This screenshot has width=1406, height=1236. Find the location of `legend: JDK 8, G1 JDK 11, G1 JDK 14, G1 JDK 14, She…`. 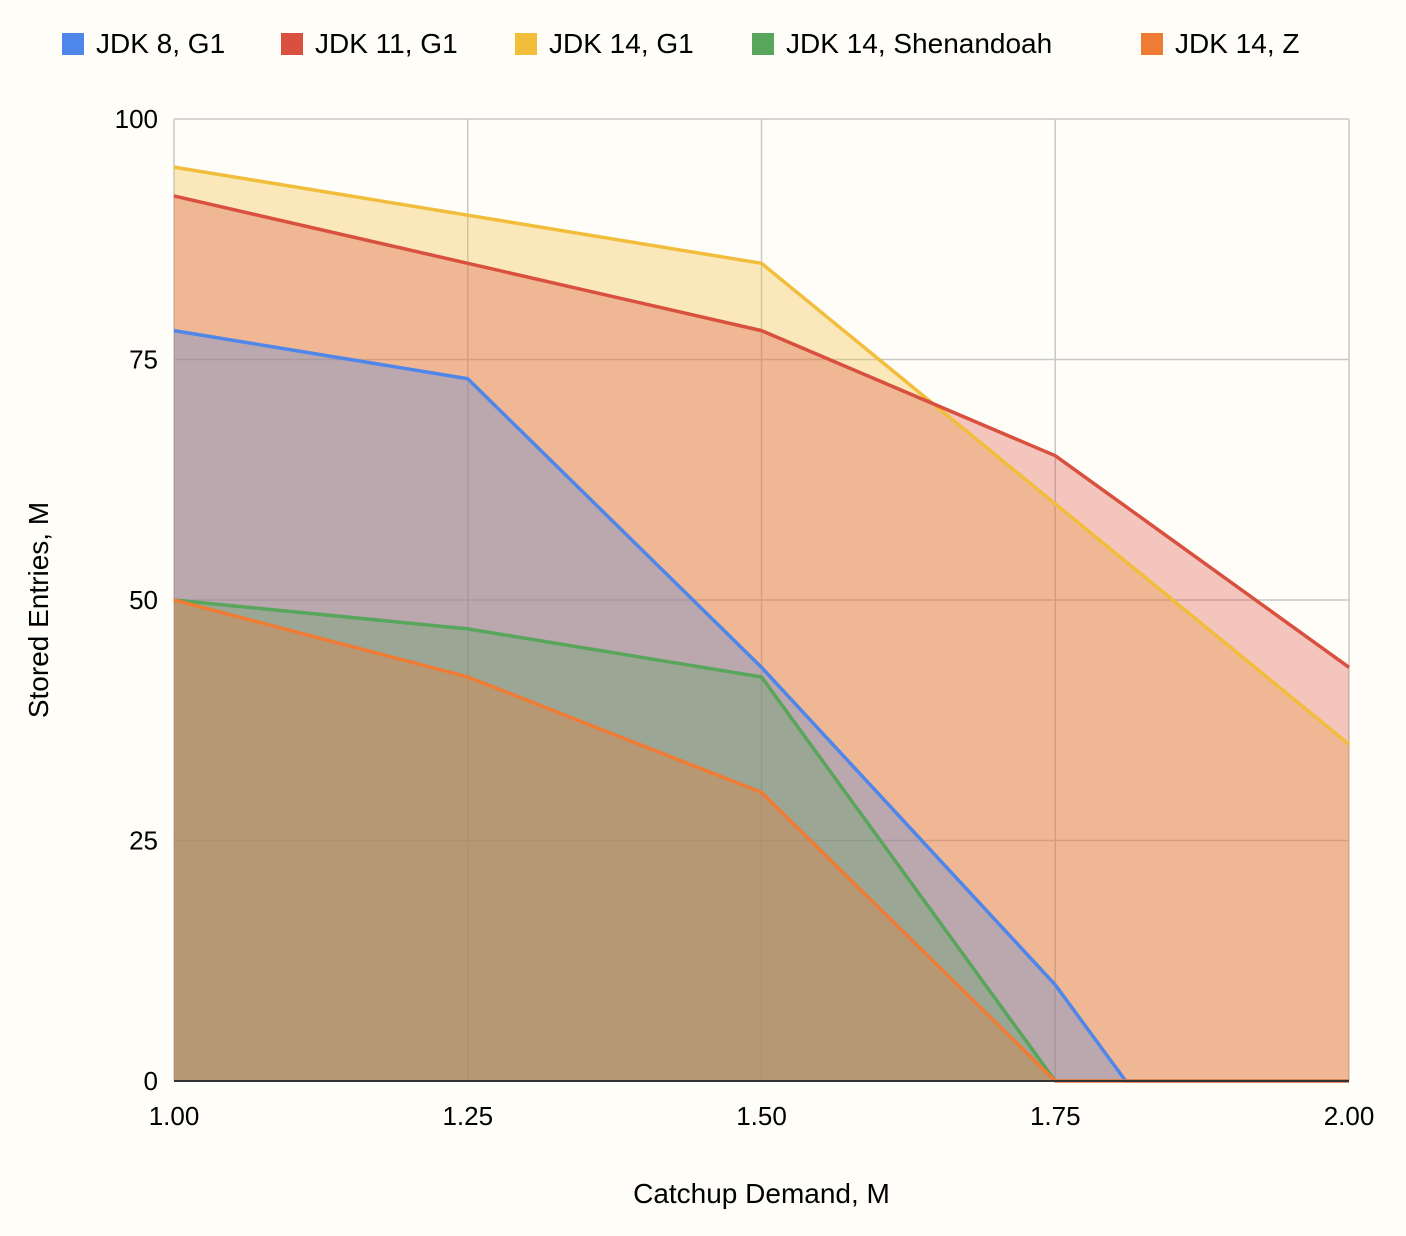

legend: JDK 8, G1 JDK 11, G1 JDK 14, G1 JDK 14, She… is located at coordinates (680, 43).